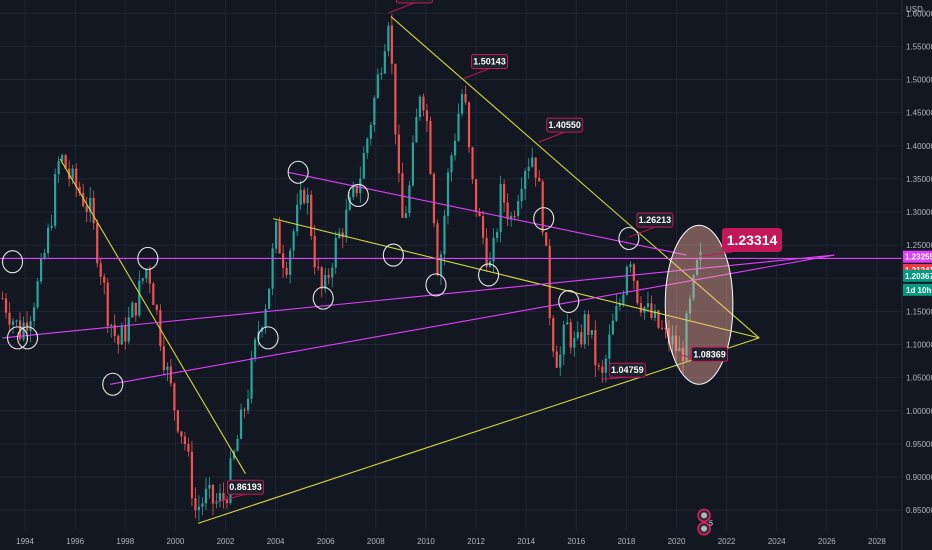 The height and width of the screenshot is (550, 932). Describe the element at coordinates (699, 304) in the screenshot. I see `ellipse-zone-shape` at that location.